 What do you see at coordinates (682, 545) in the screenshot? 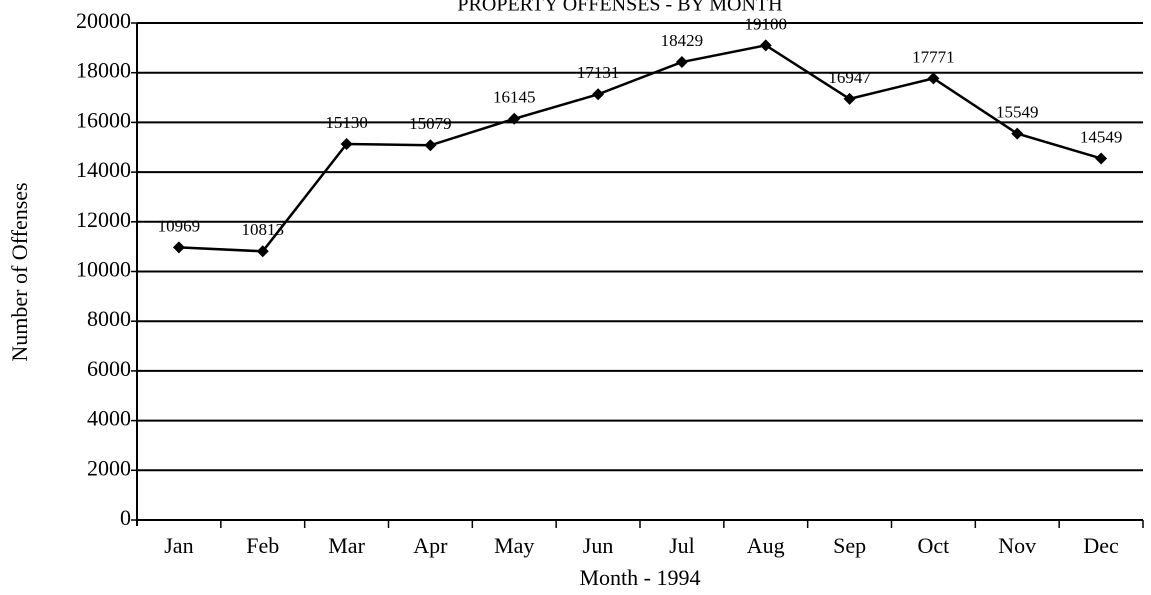
I see `x-tick-label: Jul` at bounding box center [682, 545].